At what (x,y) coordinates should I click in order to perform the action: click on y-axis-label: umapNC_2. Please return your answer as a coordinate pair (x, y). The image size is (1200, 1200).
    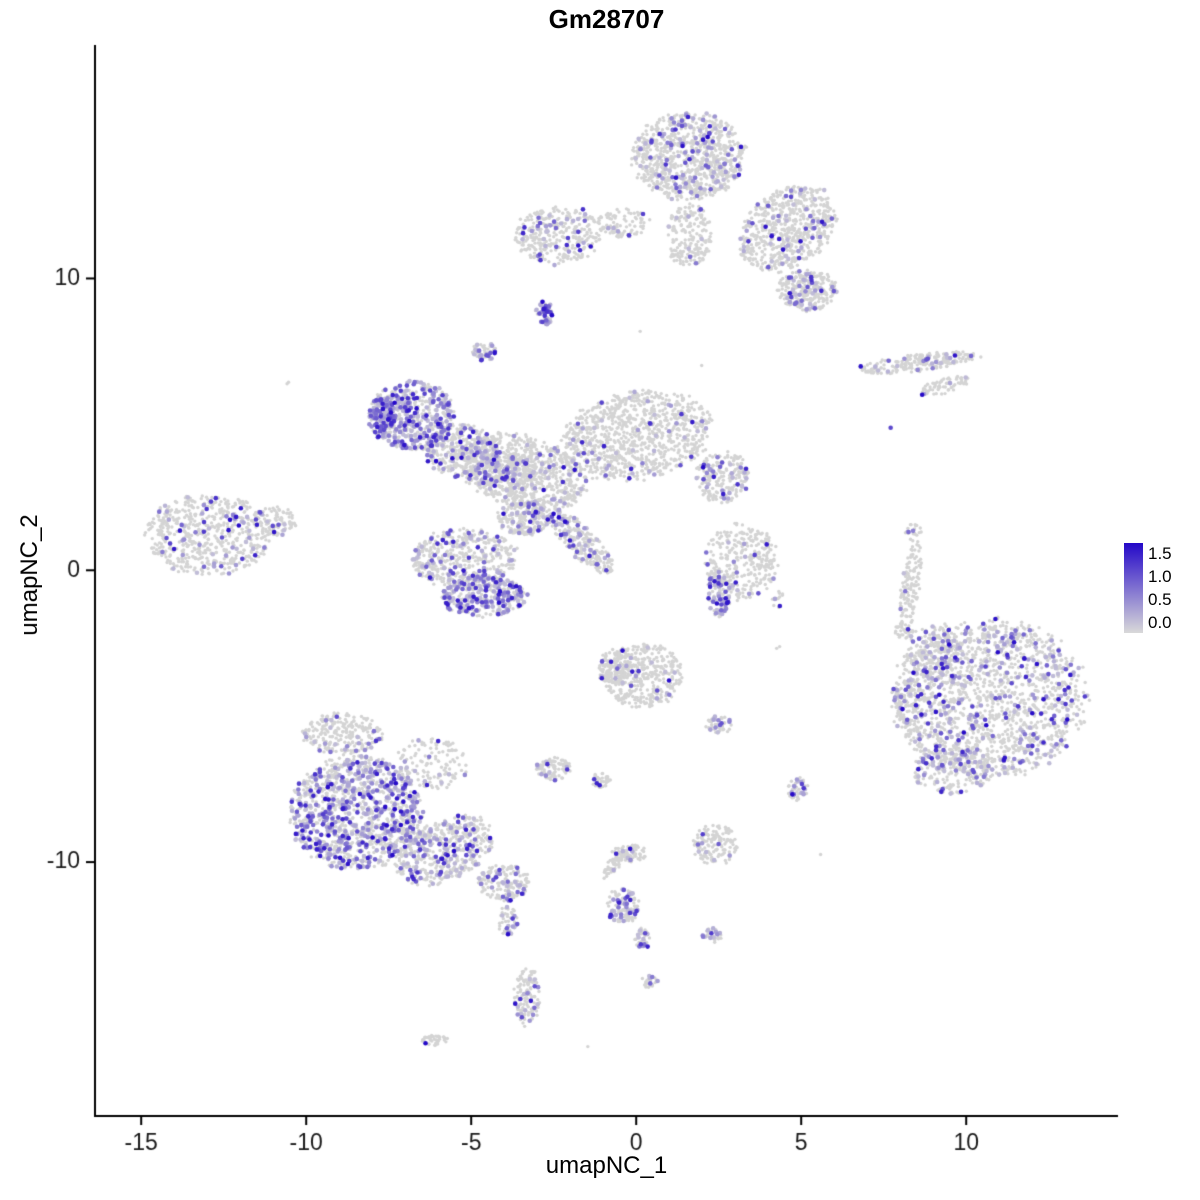
    Looking at the image, I should click on (29, 575).